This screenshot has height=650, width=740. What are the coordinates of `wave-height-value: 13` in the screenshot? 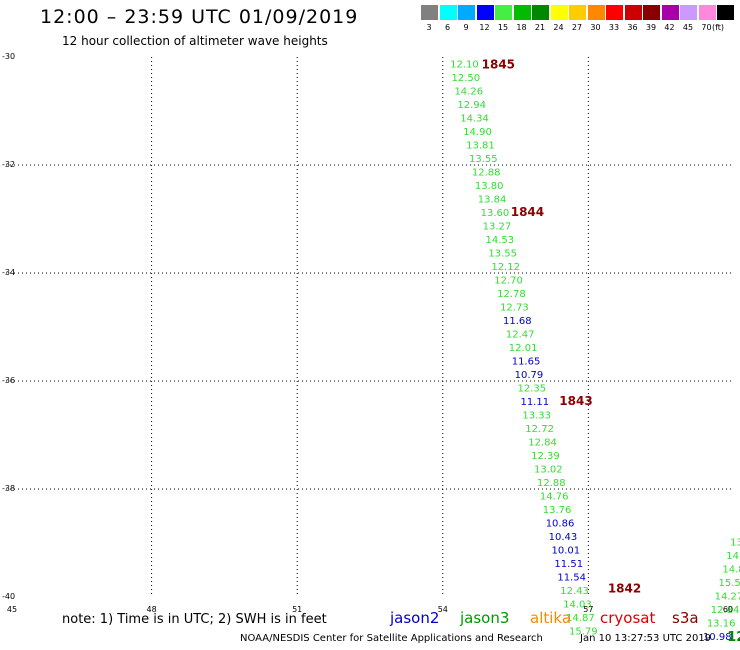 It's located at (735, 542).